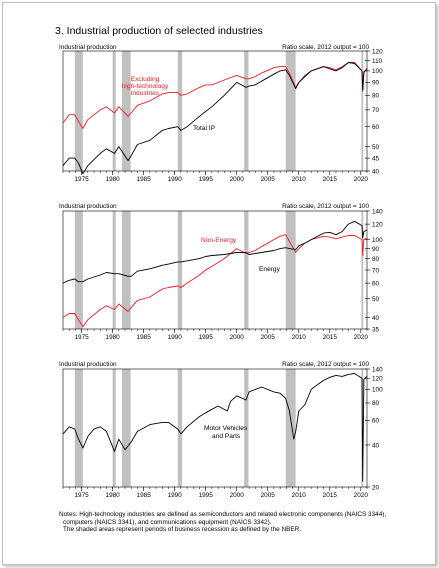 Image resolution: width=439 pixels, height=568 pixels. What do you see at coordinates (376, 329) in the screenshot?
I see `y-tick-label: 35` at bounding box center [376, 329].